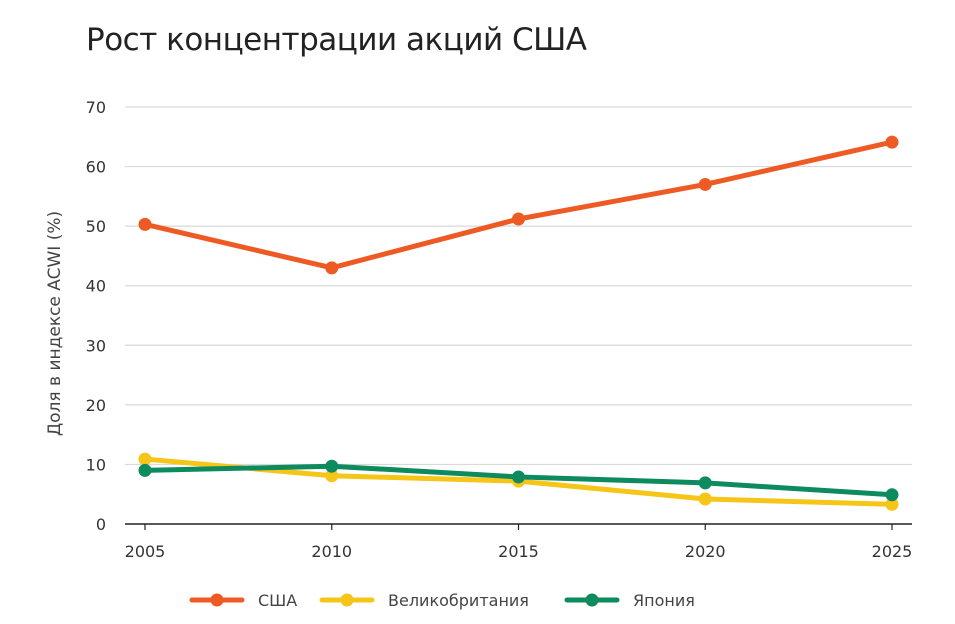  What do you see at coordinates (96, 405) in the screenshot?
I see `y-tick-label: 20` at bounding box center [96, 405].